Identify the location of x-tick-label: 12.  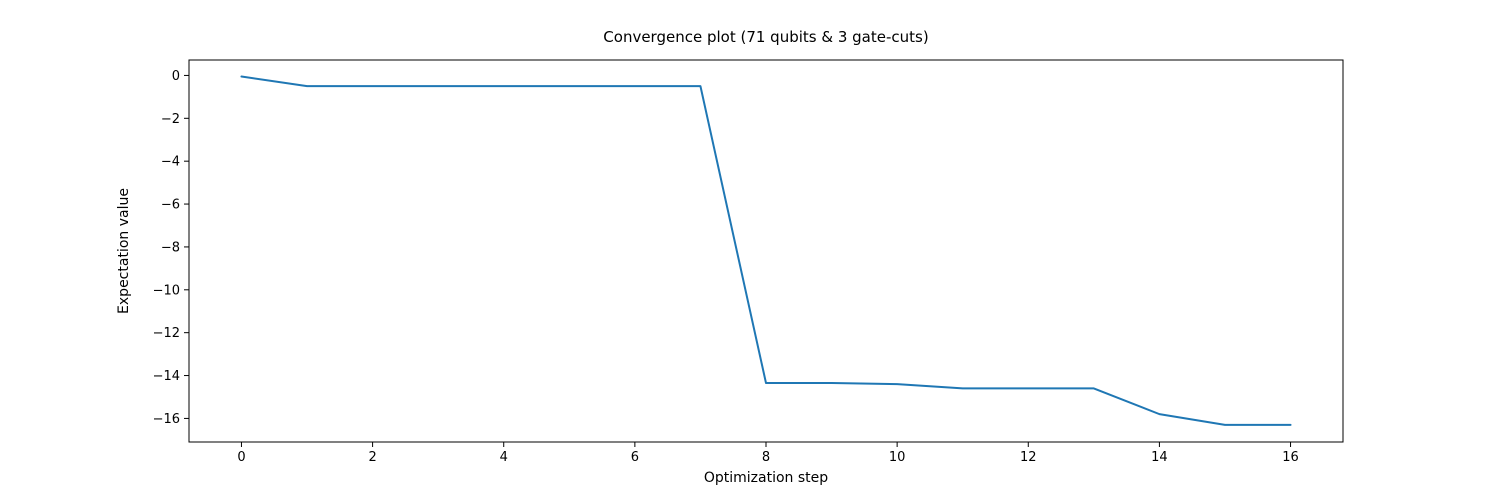
(1028, 457).